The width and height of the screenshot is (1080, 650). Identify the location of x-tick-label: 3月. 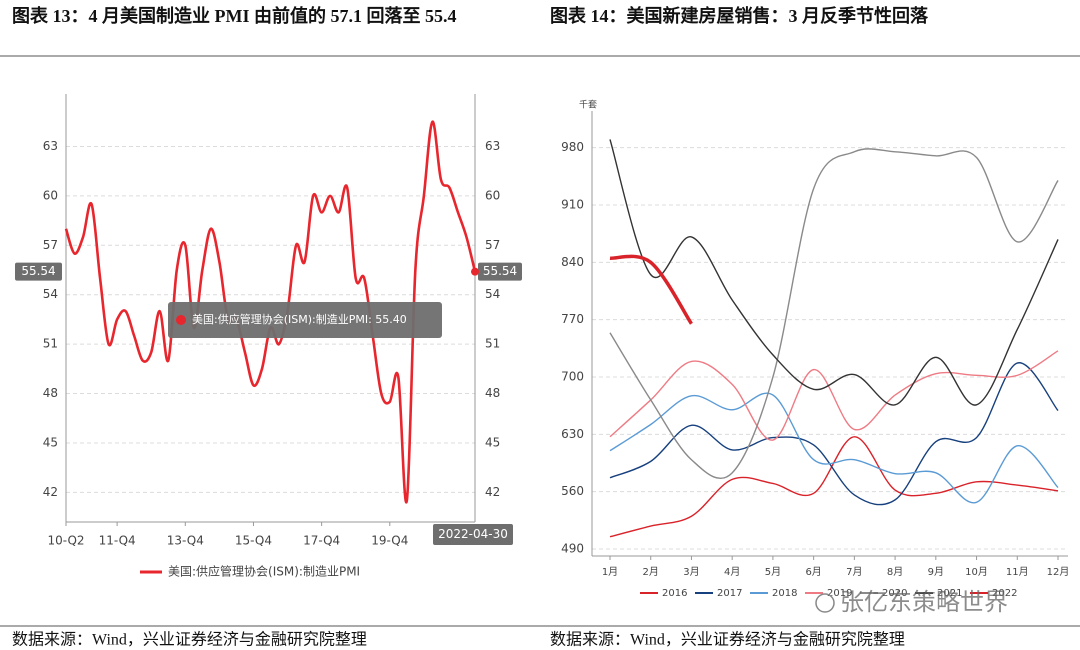
(691, 572).